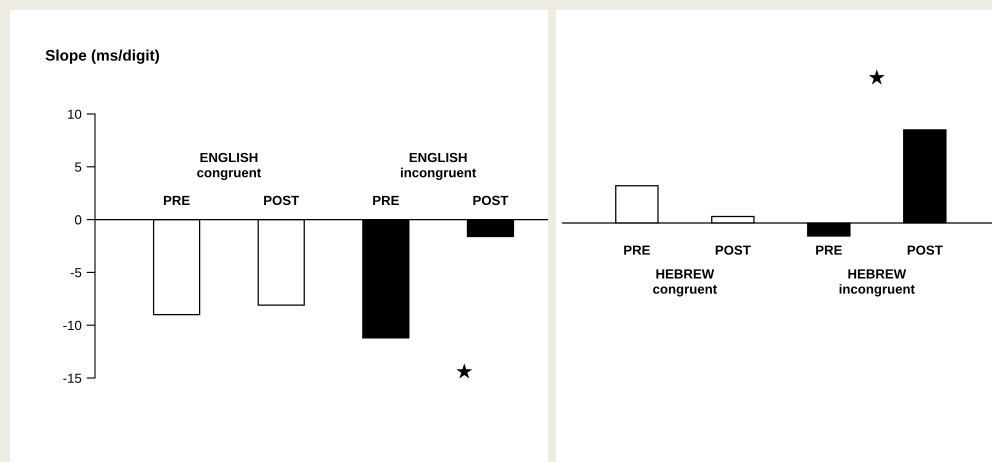  Describe the element at coordinates (78, 167) in the screenshot. I see `y-tick-label: 5` at that location.